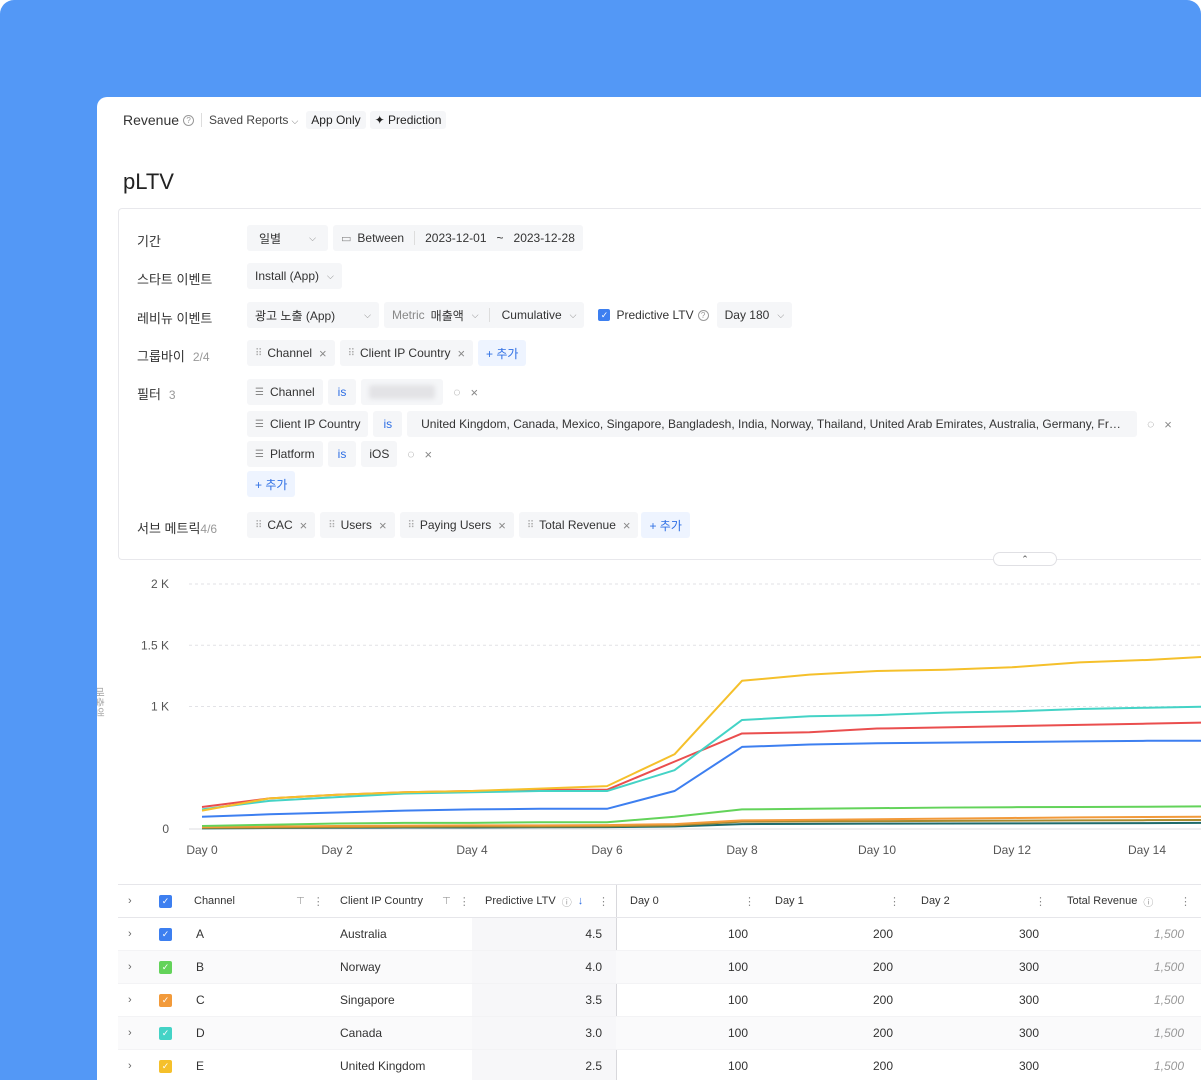  Describe the element at coordinates (644, 901) in the screenshot. I see `header-day0: Day 0` at that location.